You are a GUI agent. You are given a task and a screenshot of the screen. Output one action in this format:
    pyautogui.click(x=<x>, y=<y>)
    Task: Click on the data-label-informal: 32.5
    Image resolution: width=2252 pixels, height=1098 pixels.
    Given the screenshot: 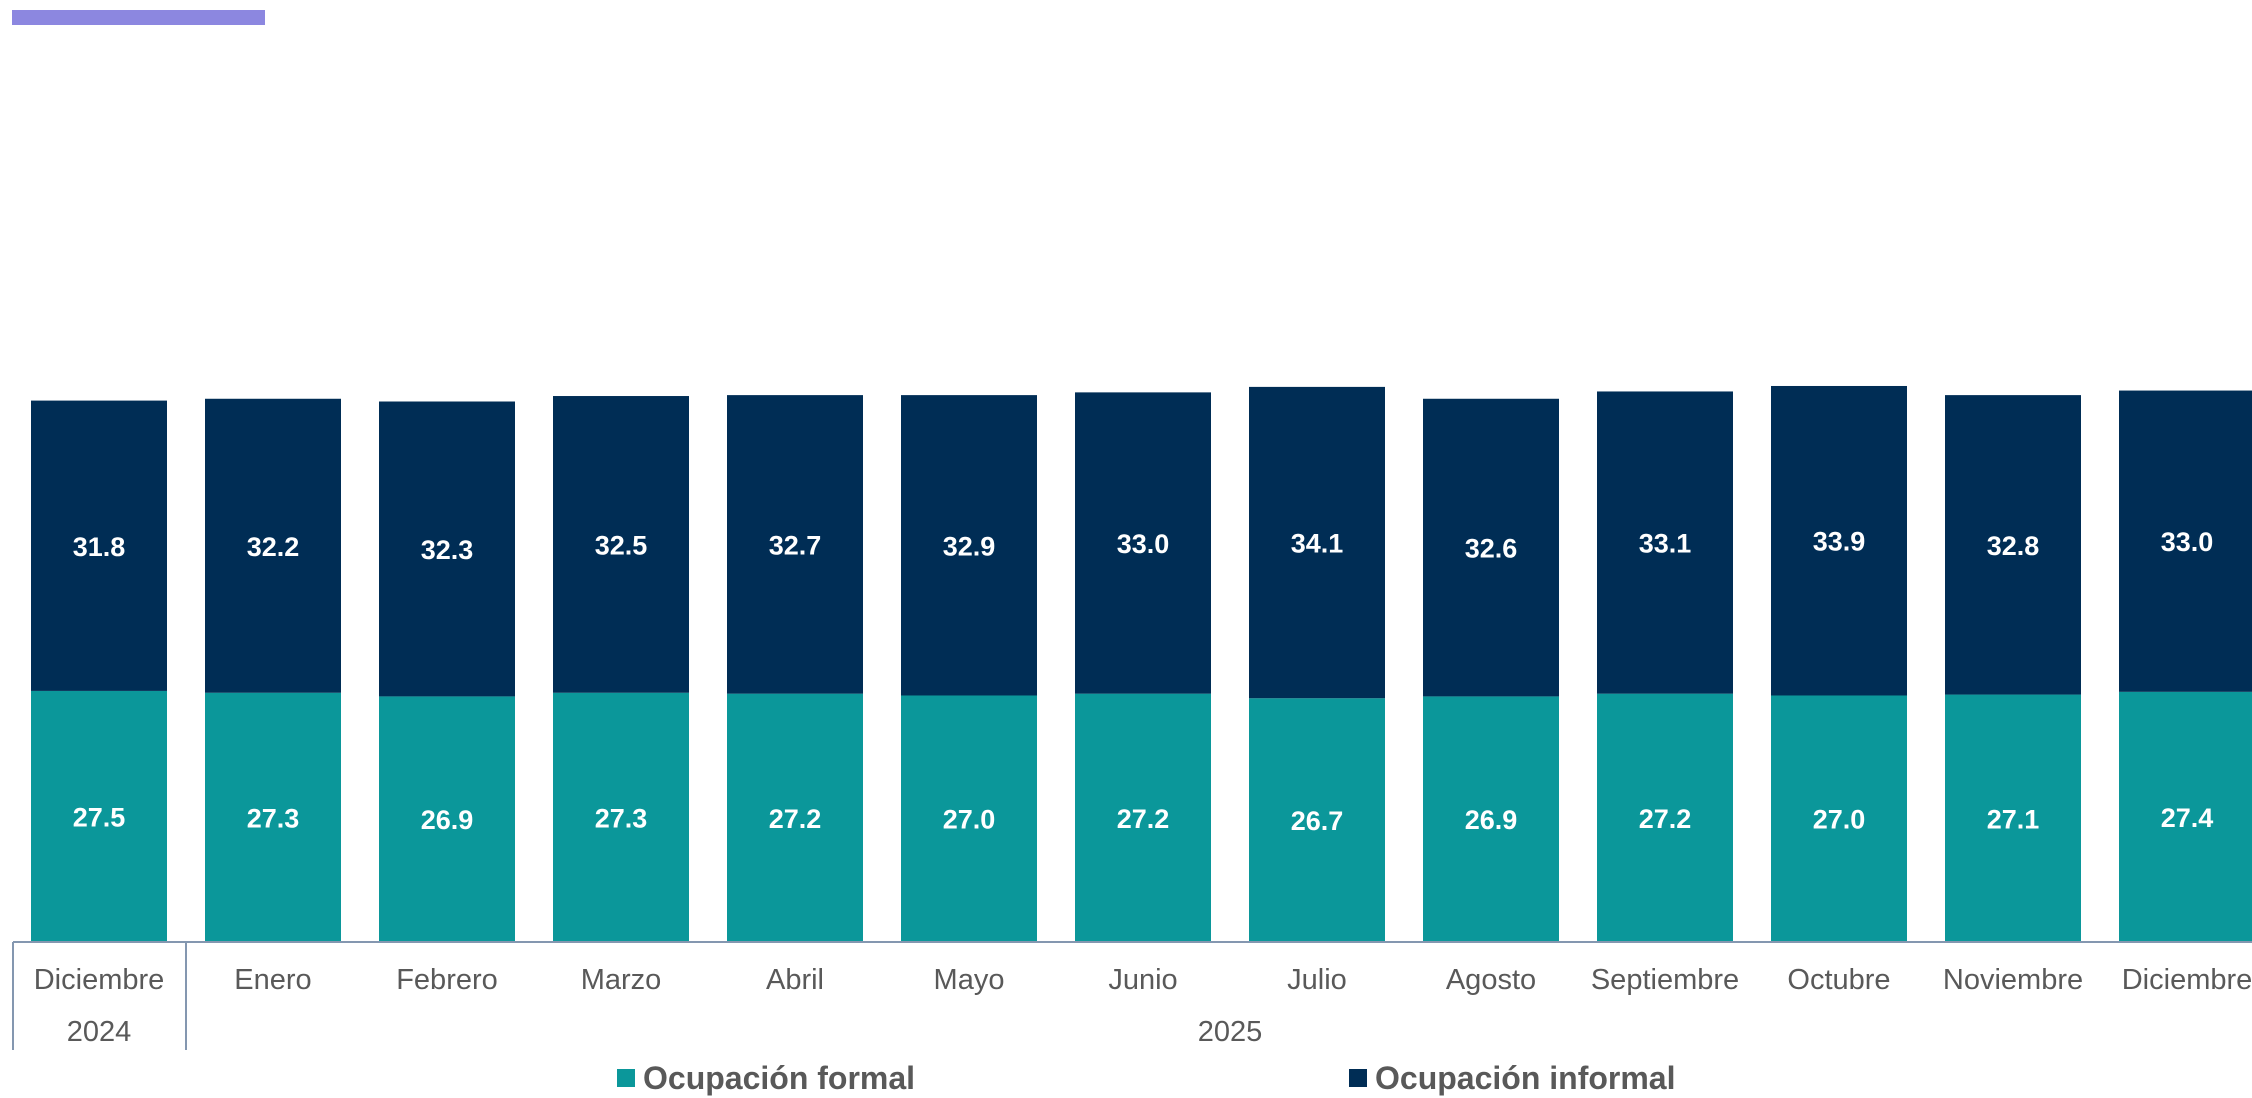 What is the action you would take?
    pyautogui.click(x=621, y=545)
    